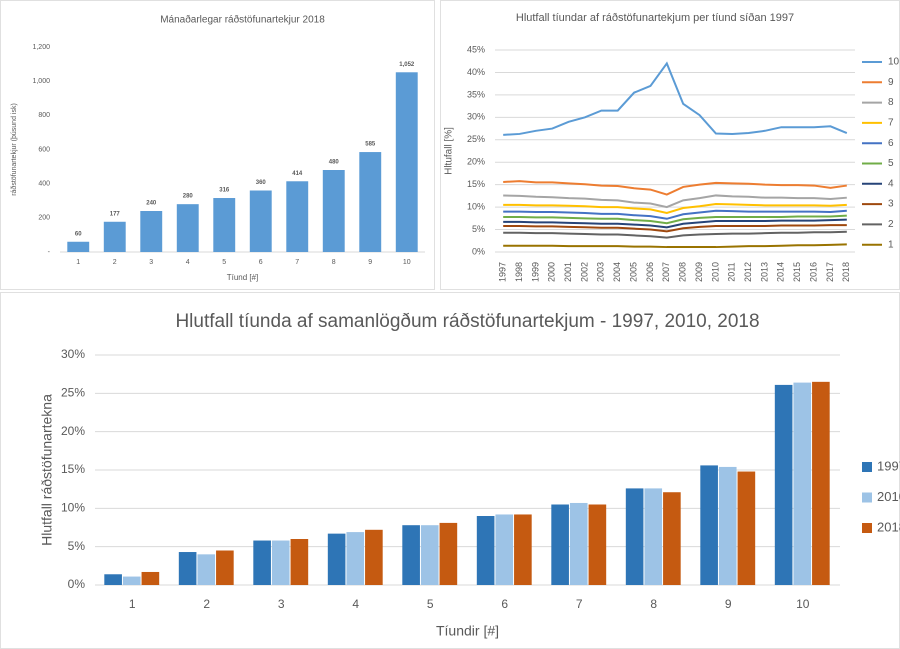  Describe the element at coordinates (797, 272) in the screenshot. I see `x-tick-label: 2015` at that location.